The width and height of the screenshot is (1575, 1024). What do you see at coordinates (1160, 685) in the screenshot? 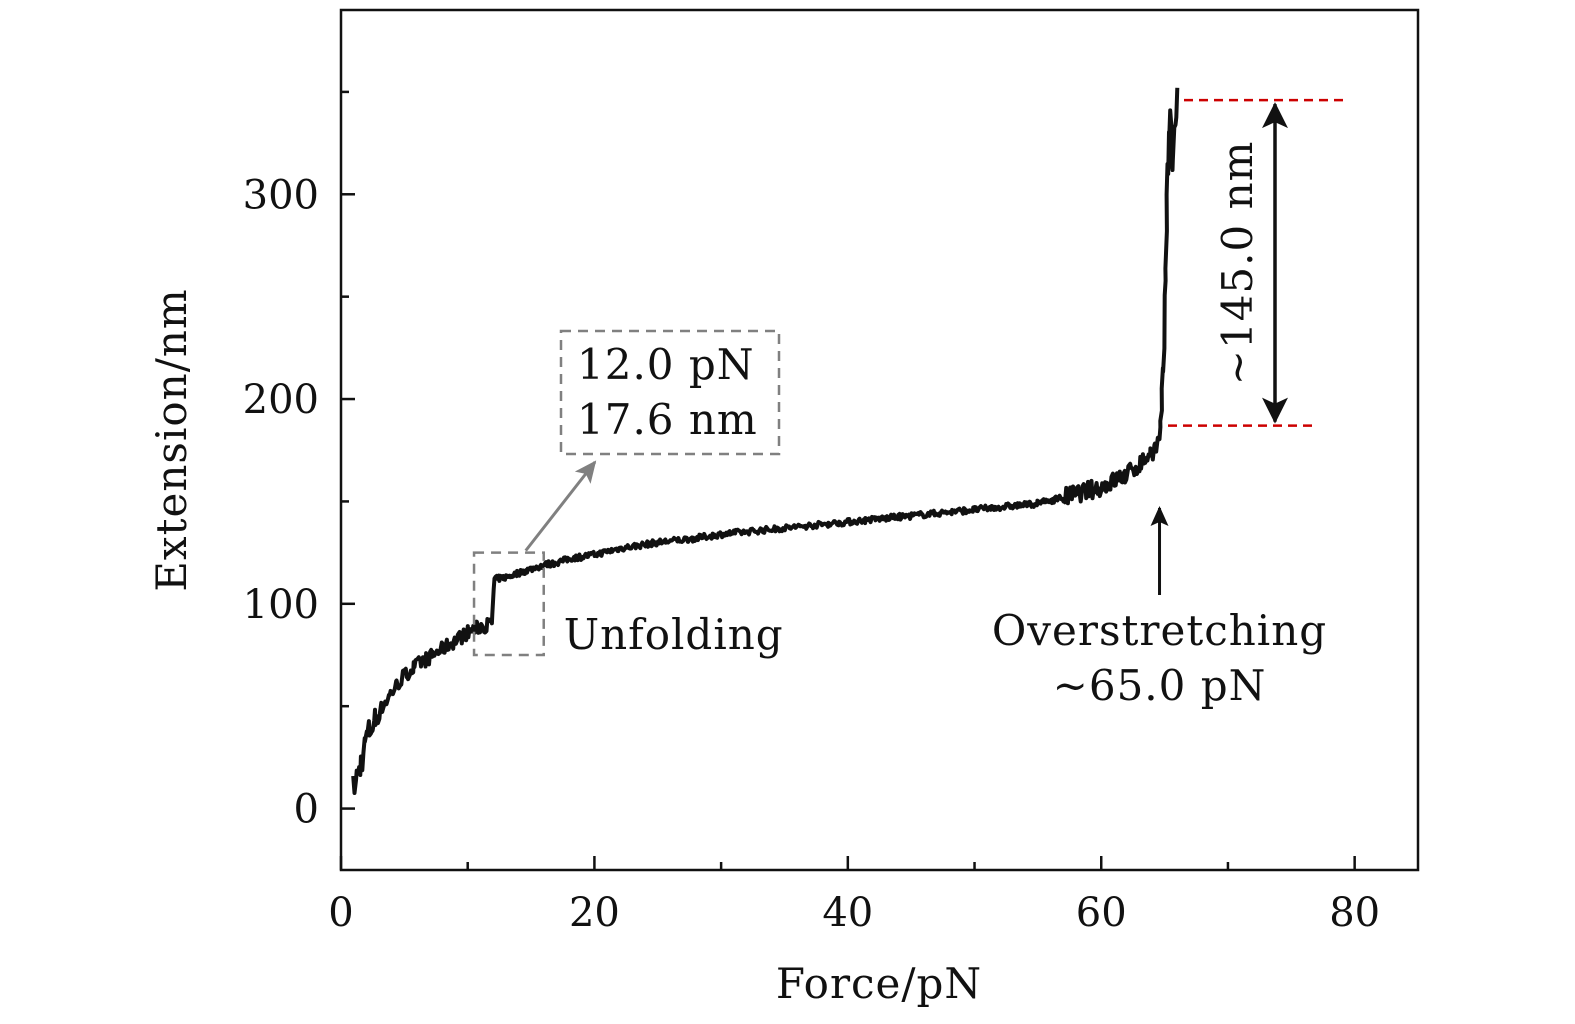
I see `overstretching-force-label: ~65.0 pN` at bounding box center [1160, 685].